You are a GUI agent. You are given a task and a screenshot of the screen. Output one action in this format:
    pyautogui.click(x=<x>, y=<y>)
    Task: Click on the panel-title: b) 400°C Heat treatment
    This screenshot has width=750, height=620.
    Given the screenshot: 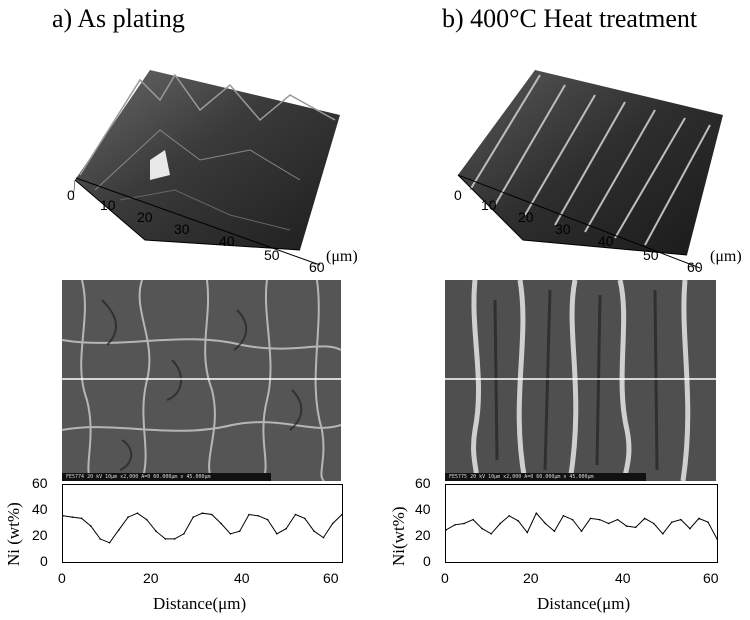 What is the action you would take?
    pyautogui.click(x=570, y=18)
    